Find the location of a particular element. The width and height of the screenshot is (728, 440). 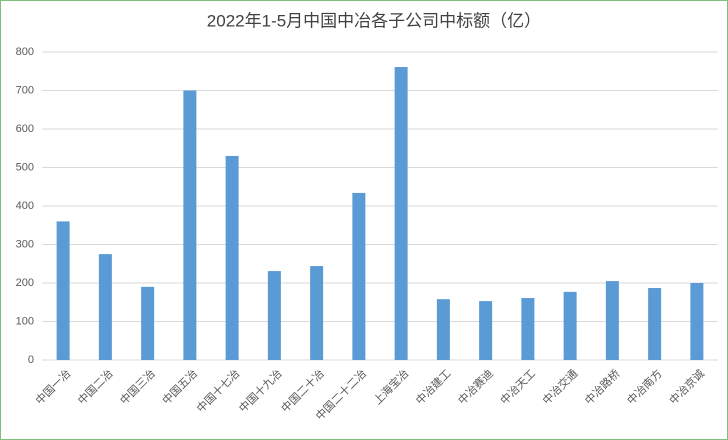

y-tick-label: 100 is located at coordinates (25, 321).